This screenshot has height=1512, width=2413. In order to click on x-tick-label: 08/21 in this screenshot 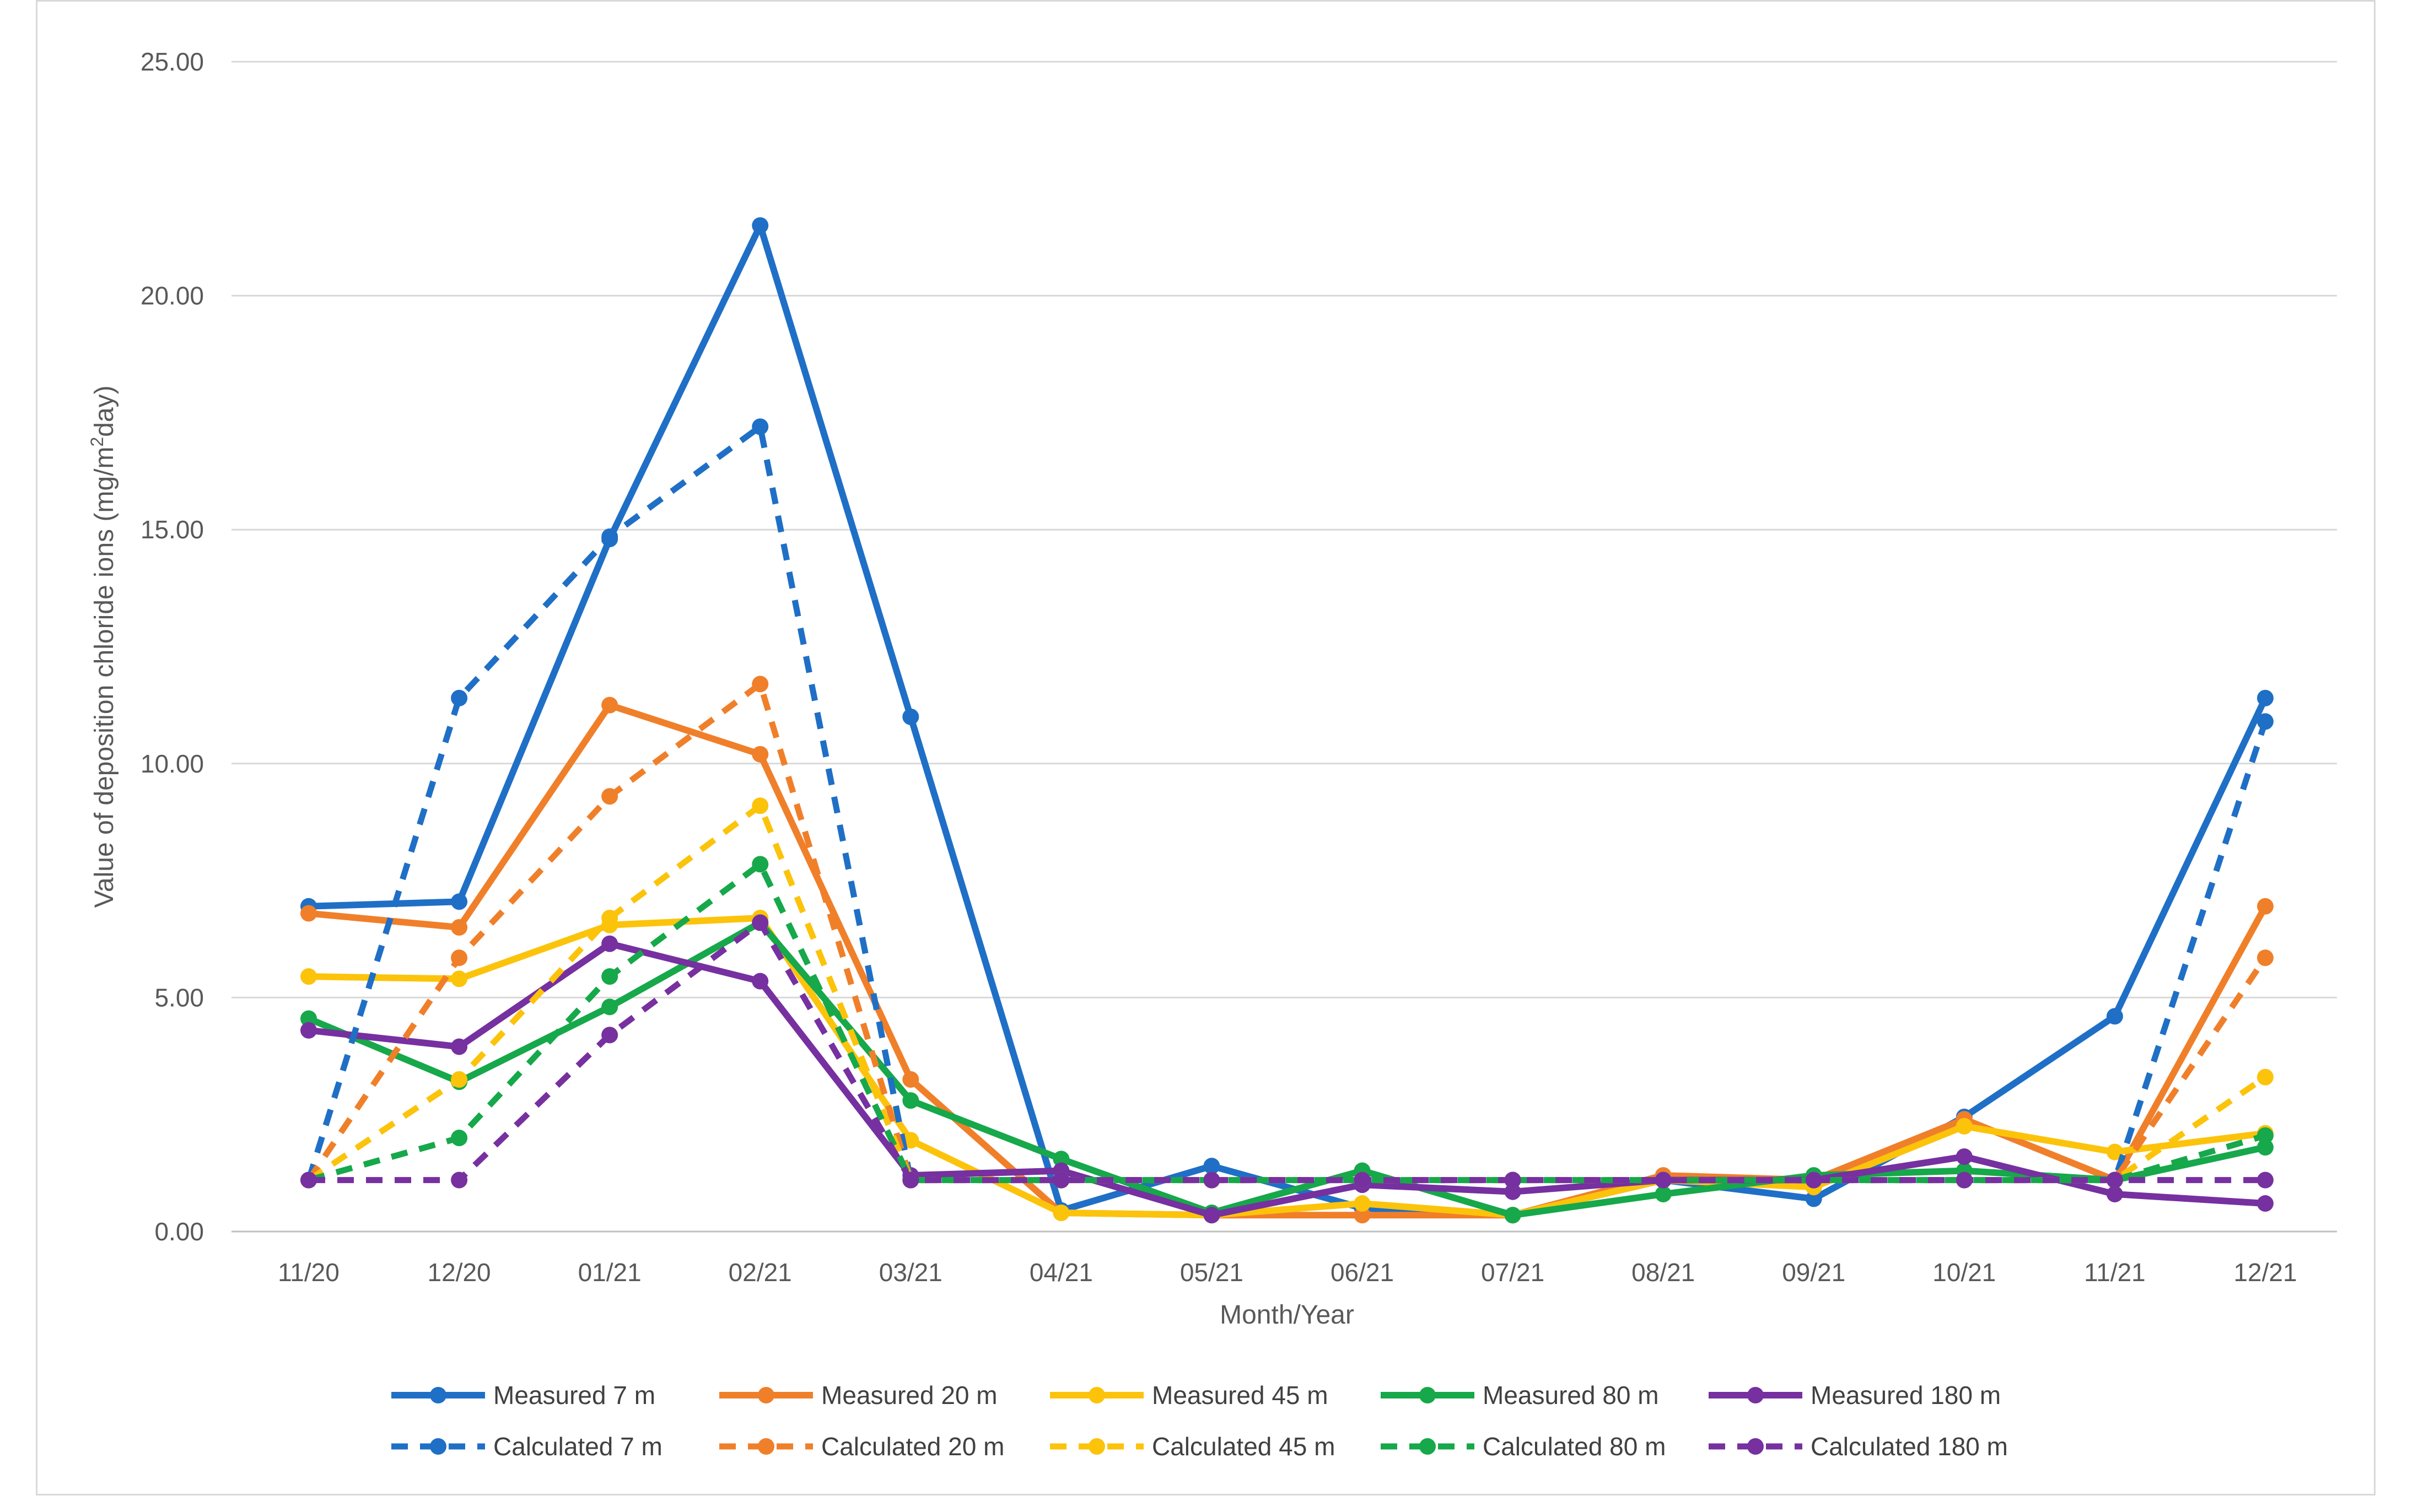, I will do `click(1663, 1272)`.